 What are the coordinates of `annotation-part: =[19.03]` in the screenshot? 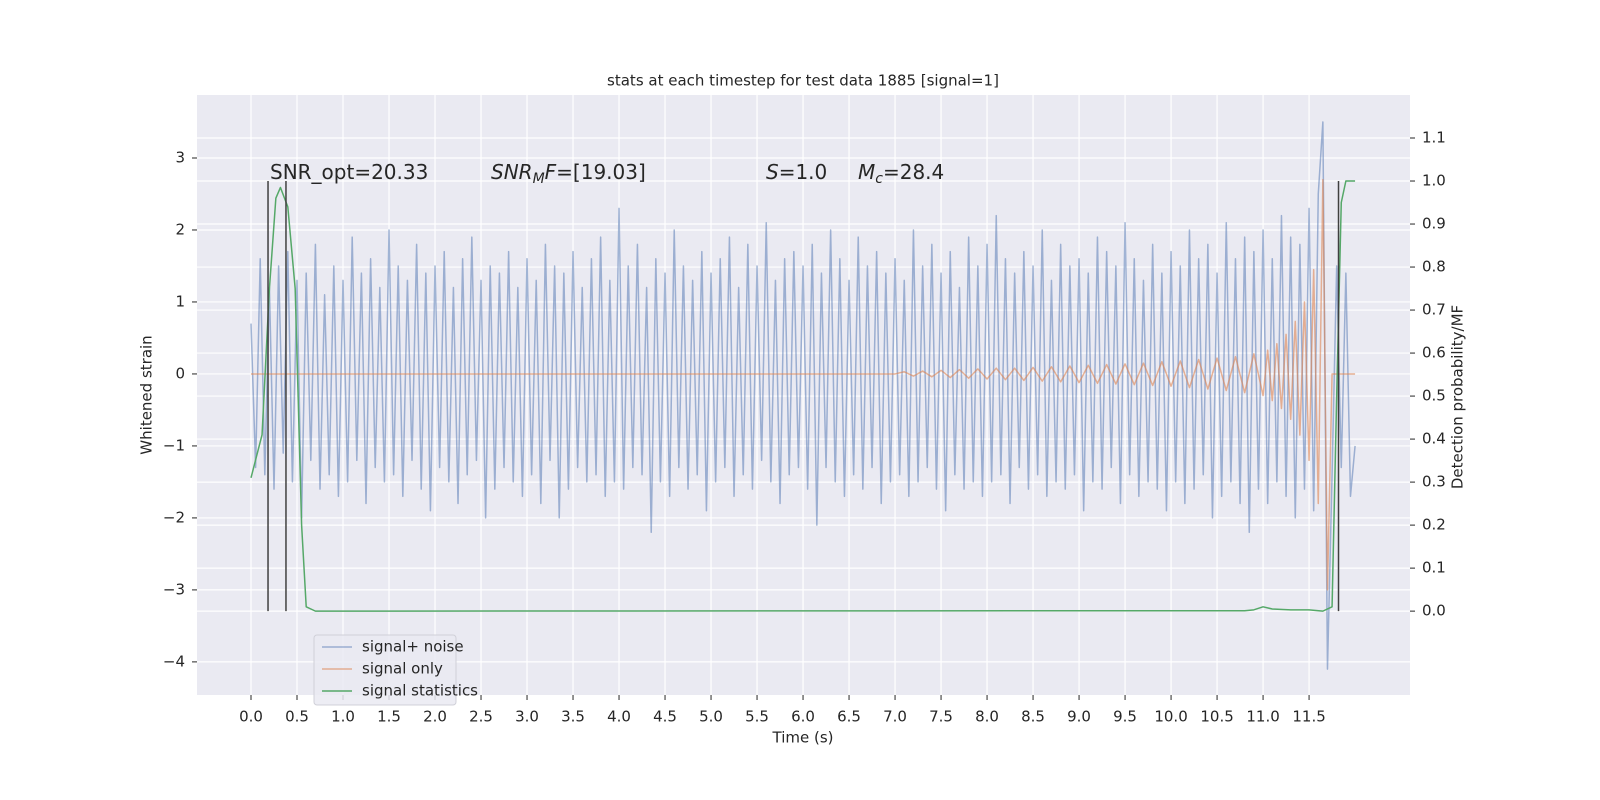 It's located at (601, 172).